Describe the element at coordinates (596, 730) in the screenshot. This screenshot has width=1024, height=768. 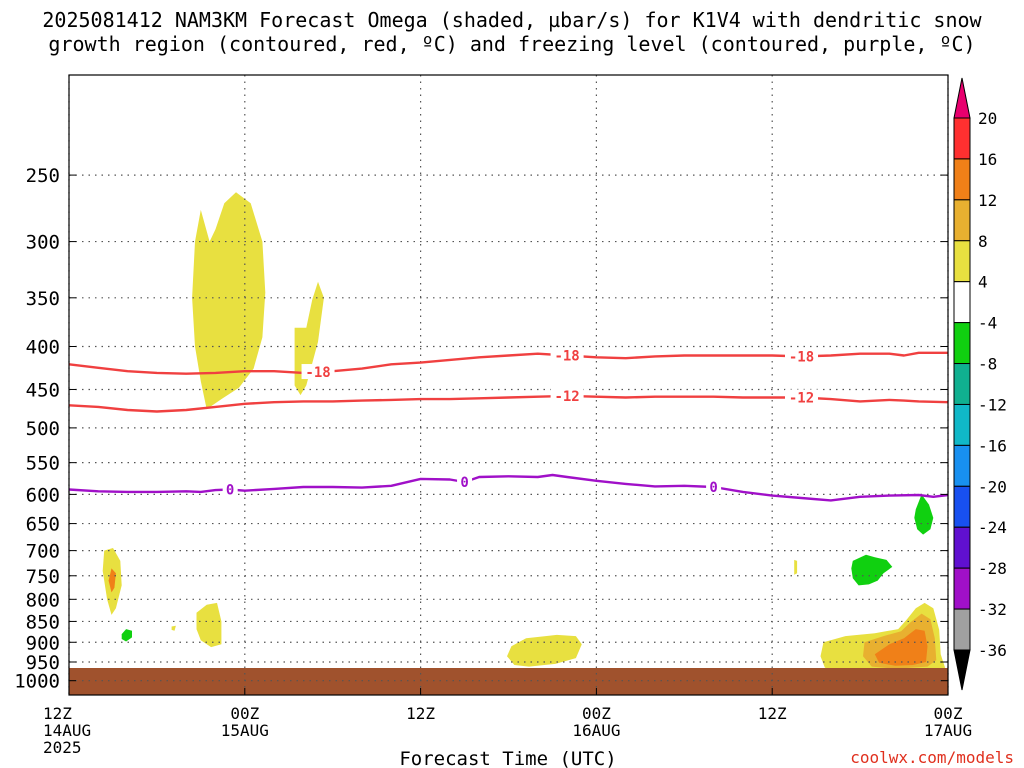
I see `x-tick-label-36-1: 16AUG` at that location.